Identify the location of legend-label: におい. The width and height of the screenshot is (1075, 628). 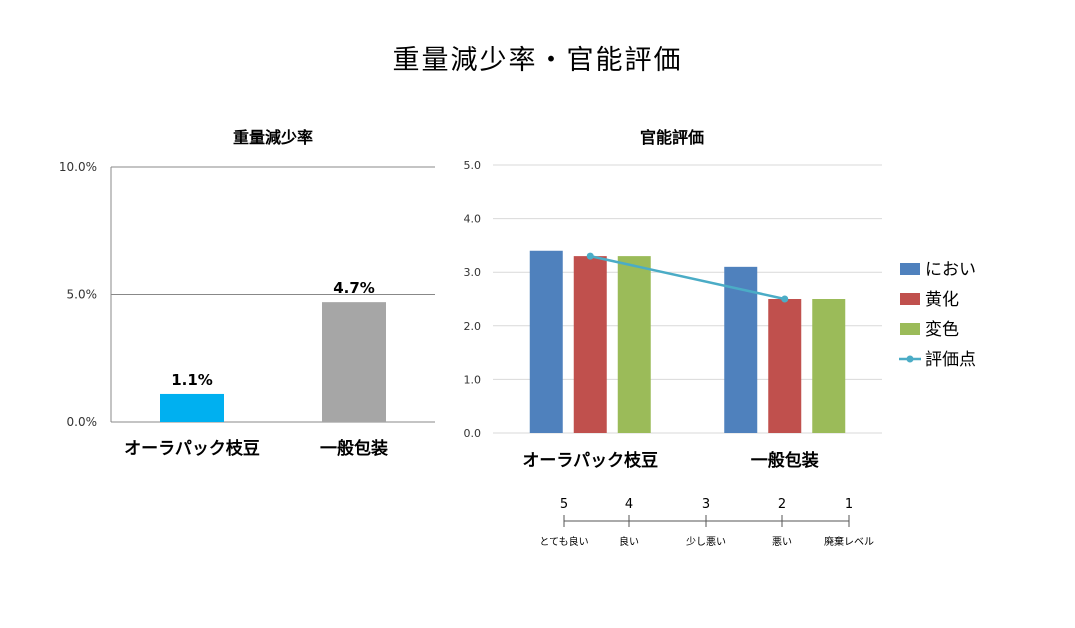
(950, 270).